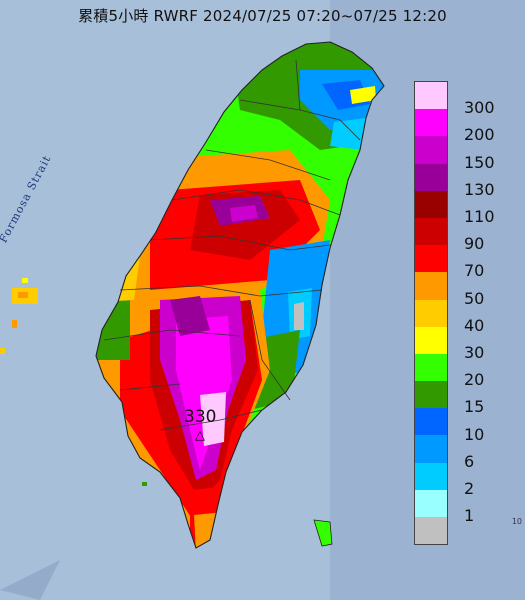 This screenshot has height=600, width=525. Describe the element at coordinates (474, 271) in the screenshot. I see `legend-label: 70` at that location.